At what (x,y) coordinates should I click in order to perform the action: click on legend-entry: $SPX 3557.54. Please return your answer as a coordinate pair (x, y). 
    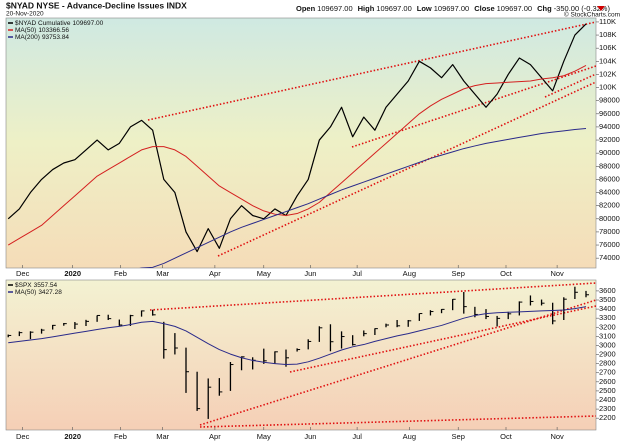
    Looking at the image, I should click on (36, 285).